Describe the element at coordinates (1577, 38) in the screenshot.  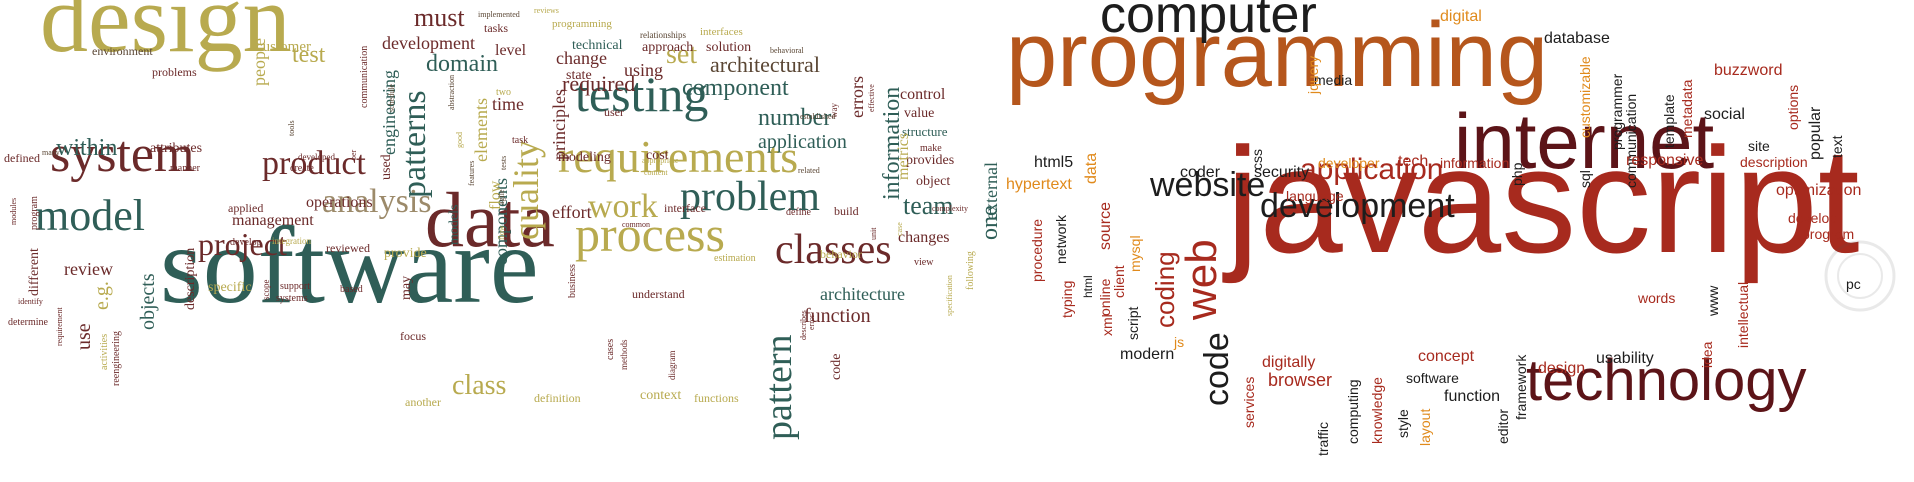
I see `word-database: database` at that location.